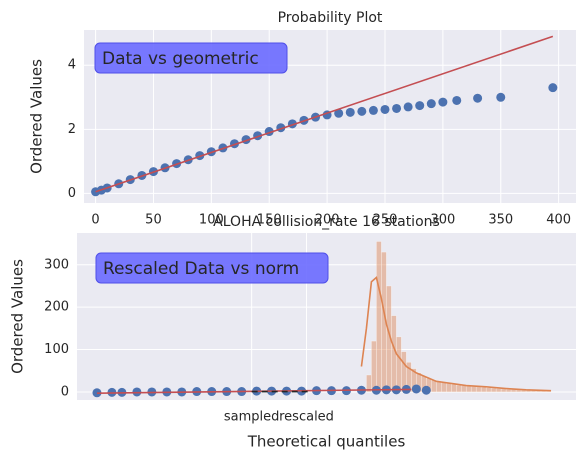 The width and height of the screenshot is (581, 467). What do you see at coordinates (201, 269) in the screenshot?
I see `annotation: Rescaled Data vs norm` at bounding box center [201, 269].